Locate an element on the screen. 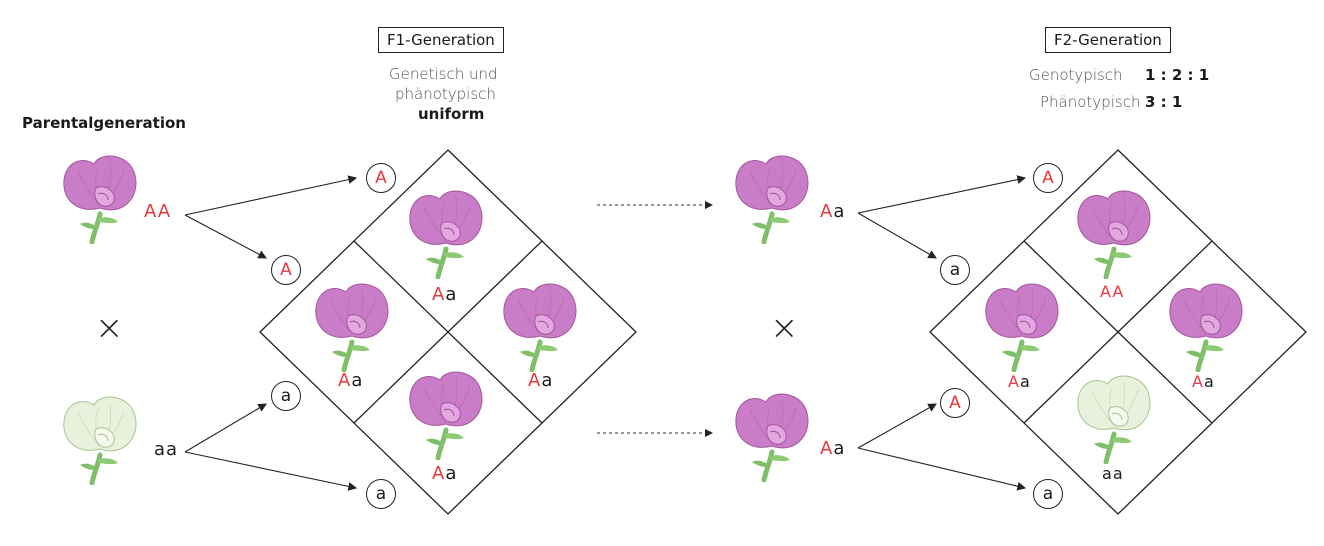  parental-generation-title: Parentalgeneration is located at coordinates (104, 123).